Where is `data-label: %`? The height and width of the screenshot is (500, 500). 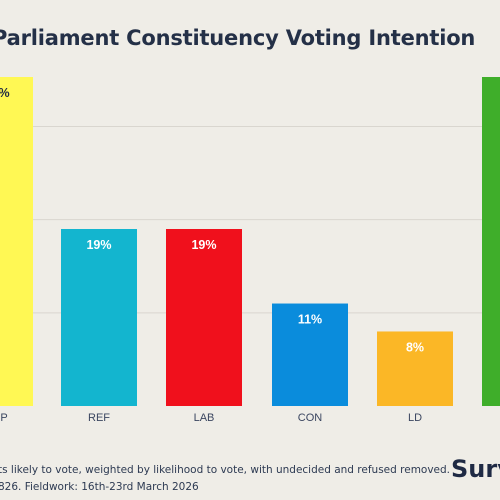 data-label: % is located at coordinates (5, 93).